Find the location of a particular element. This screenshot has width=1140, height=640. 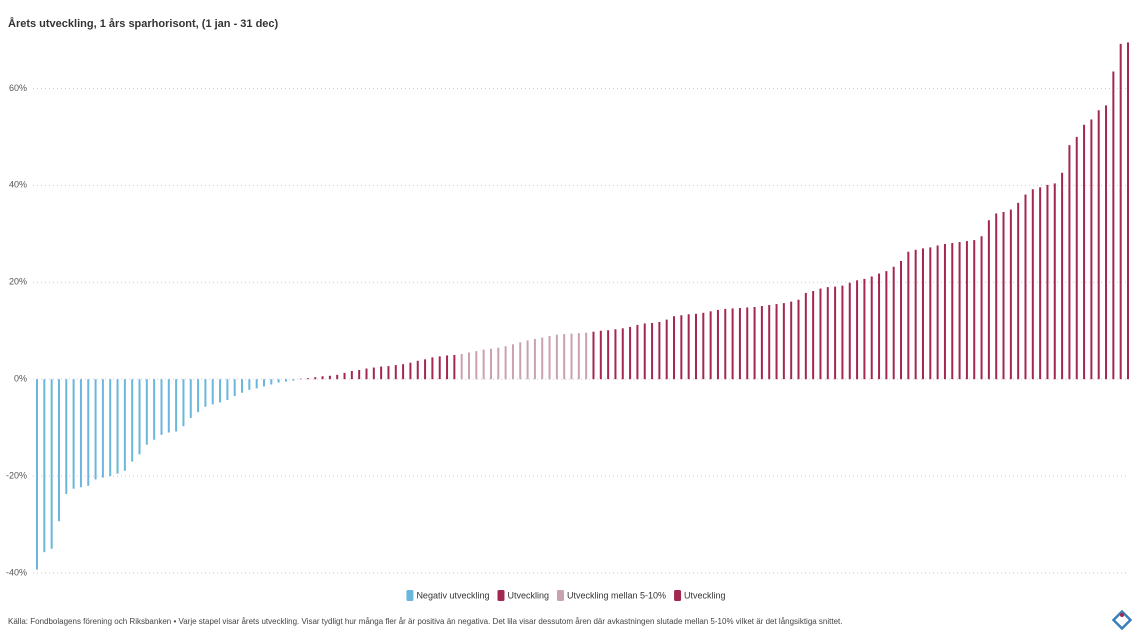

y-tick-label: -20% is located at coordinates (16, 475).